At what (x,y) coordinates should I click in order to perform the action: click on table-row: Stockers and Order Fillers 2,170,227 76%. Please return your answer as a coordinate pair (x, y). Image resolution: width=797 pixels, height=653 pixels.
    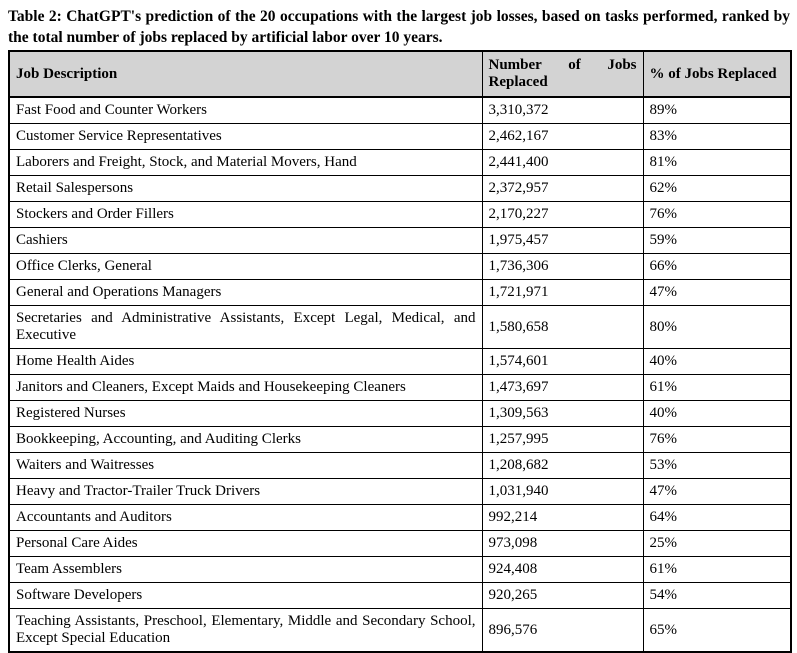
    Looking at the image, I should click on (400, 214).